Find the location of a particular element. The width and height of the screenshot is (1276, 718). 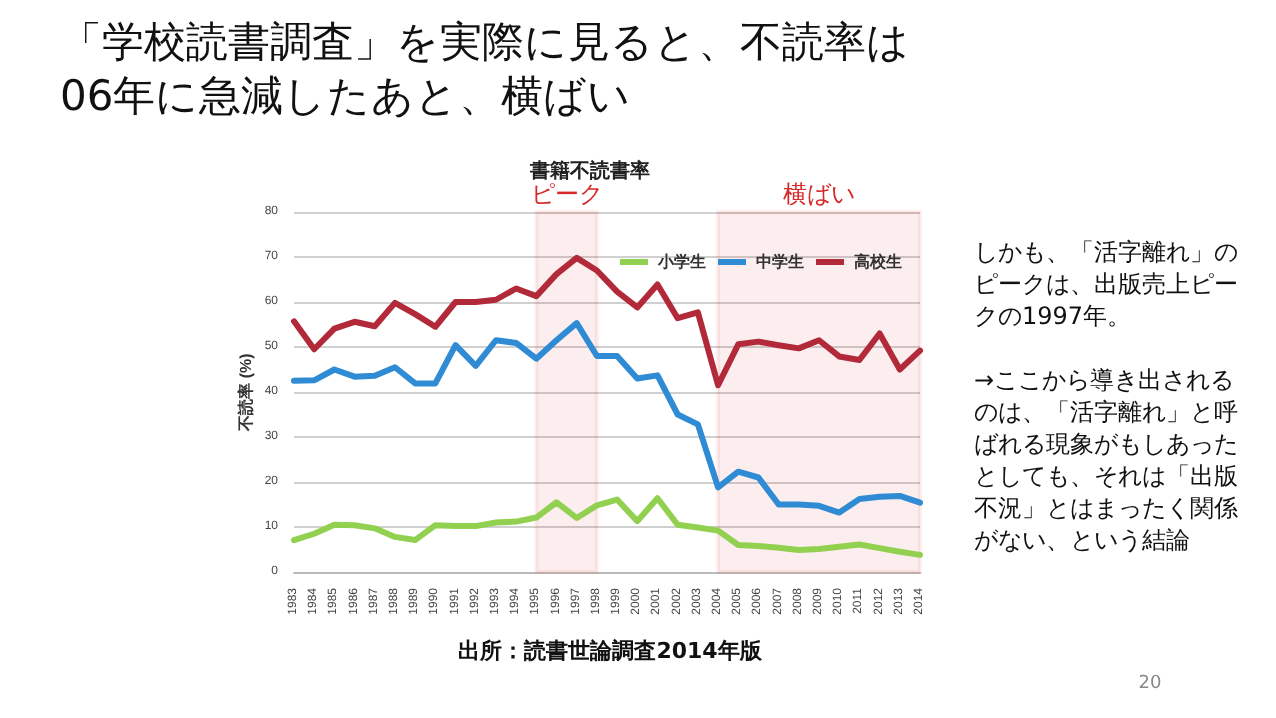

legend-label: 高校生 is located at coordinates (878, 261).